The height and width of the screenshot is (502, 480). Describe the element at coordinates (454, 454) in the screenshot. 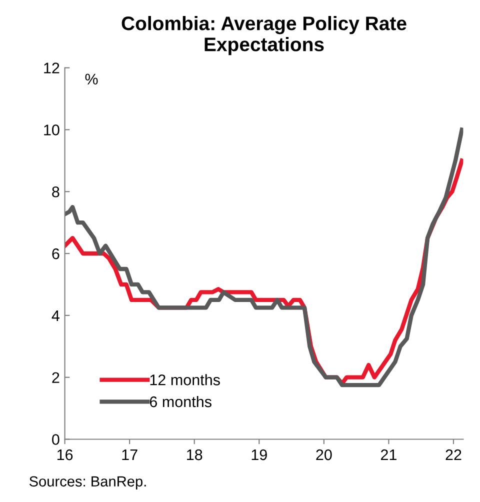

I see `x-tick-label: 22` at that location.